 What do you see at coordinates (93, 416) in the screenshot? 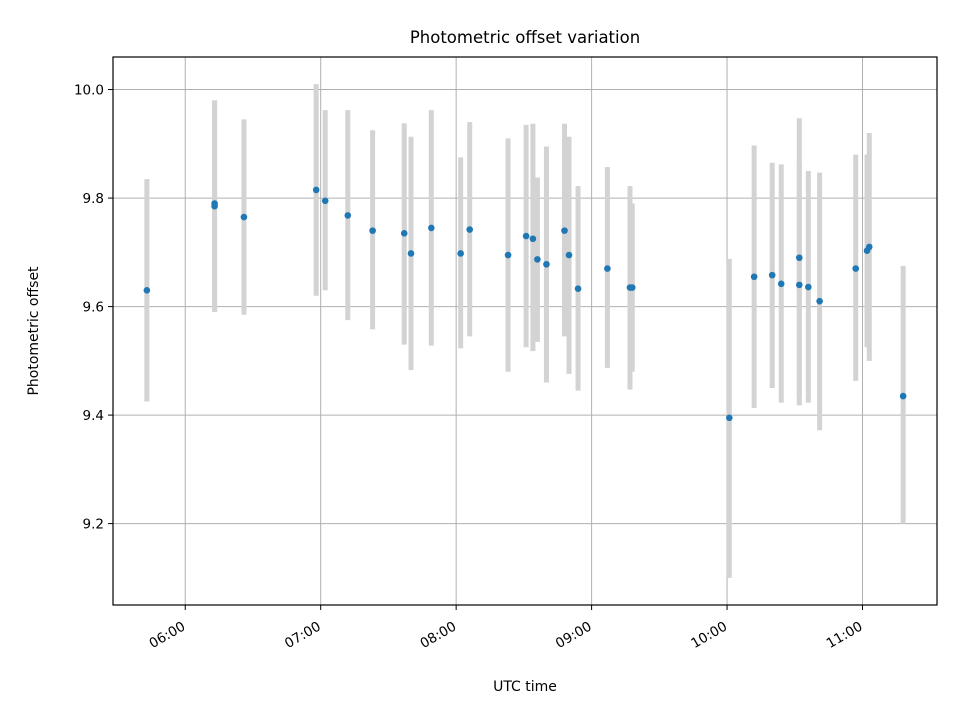
I see `y-tick-label: 9.4` at bounding box center [93, 416].